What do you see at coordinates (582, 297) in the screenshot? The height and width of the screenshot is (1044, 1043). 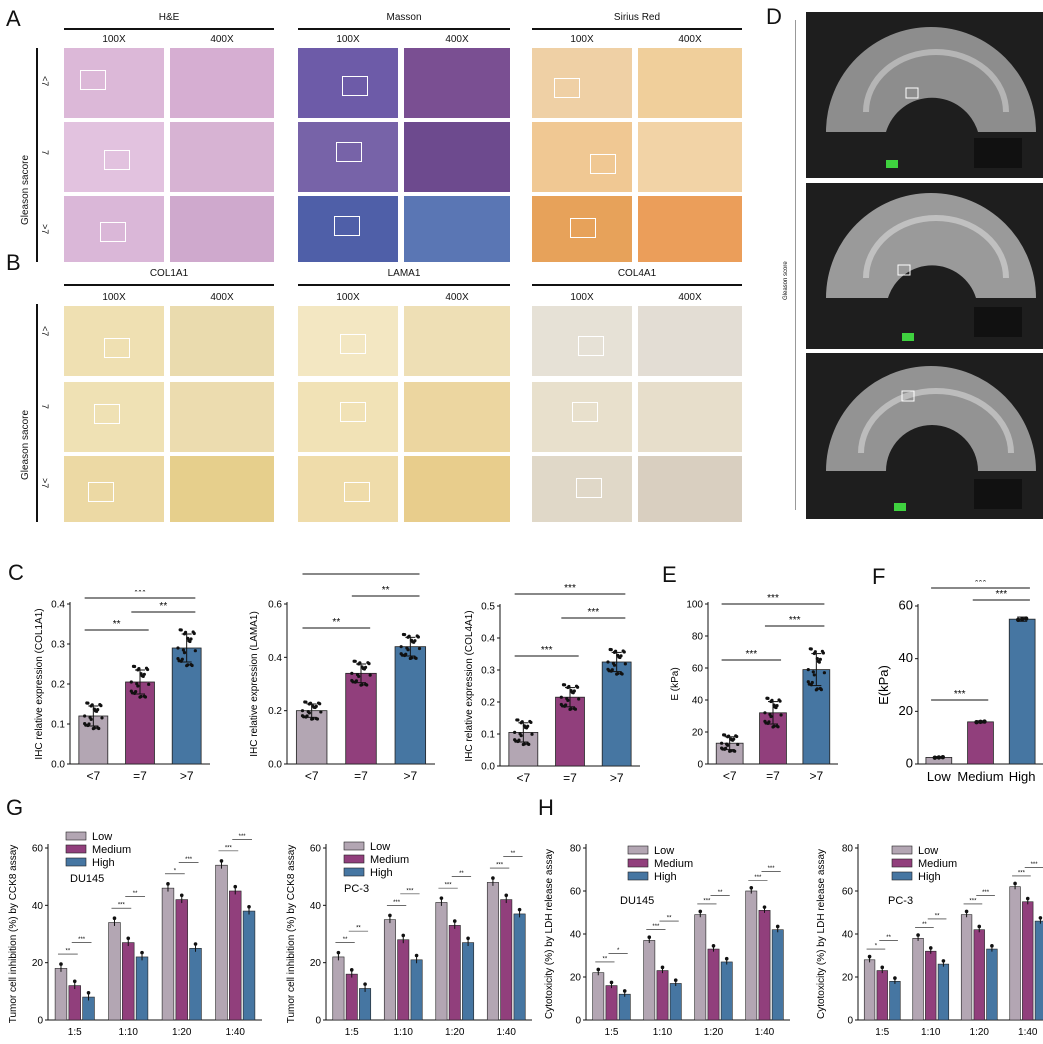 I see `panel-b-col4a1-mag-100: 100X` at bounding box center [582, 297].